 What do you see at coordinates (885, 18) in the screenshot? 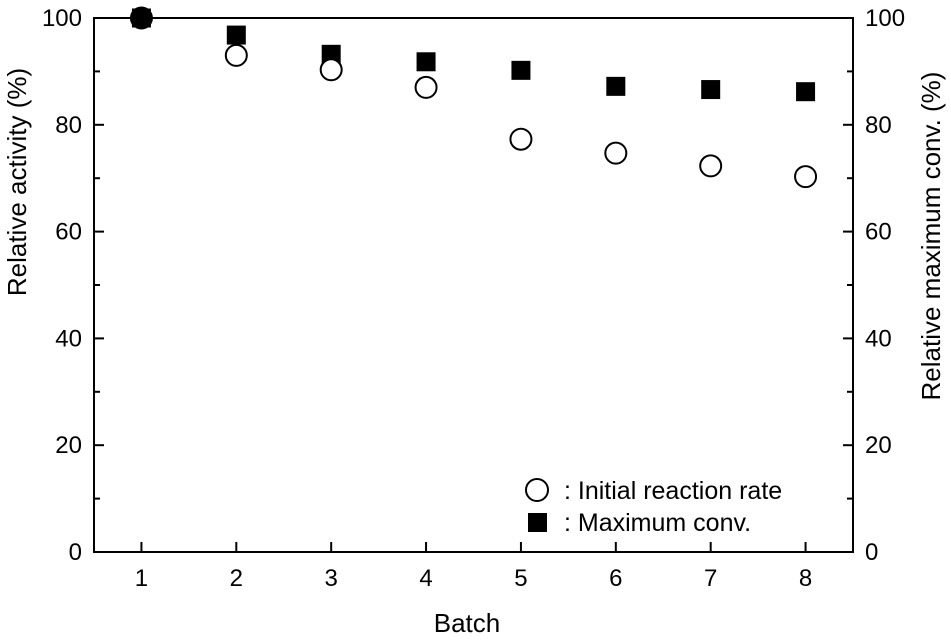
I see `y2-tick-label: 100` at bounding box center [885, 18].